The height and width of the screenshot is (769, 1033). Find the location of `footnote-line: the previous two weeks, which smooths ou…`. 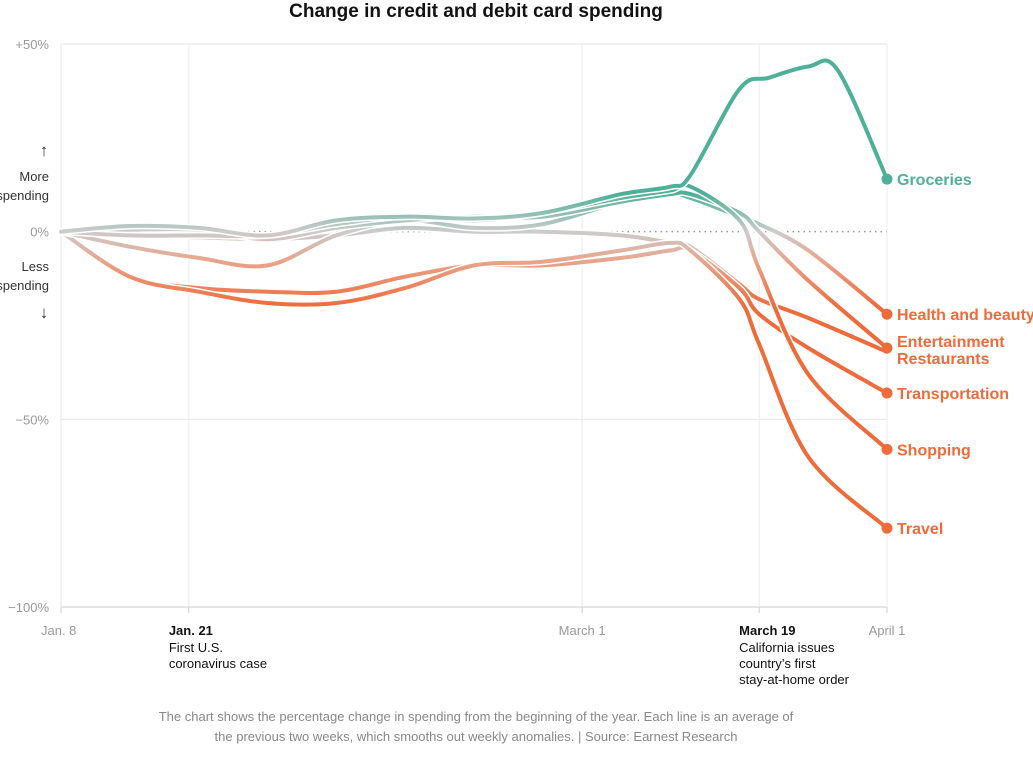

footnote-line: the previous two weeks, which smooths ou… is located at coordinates (476, 736).